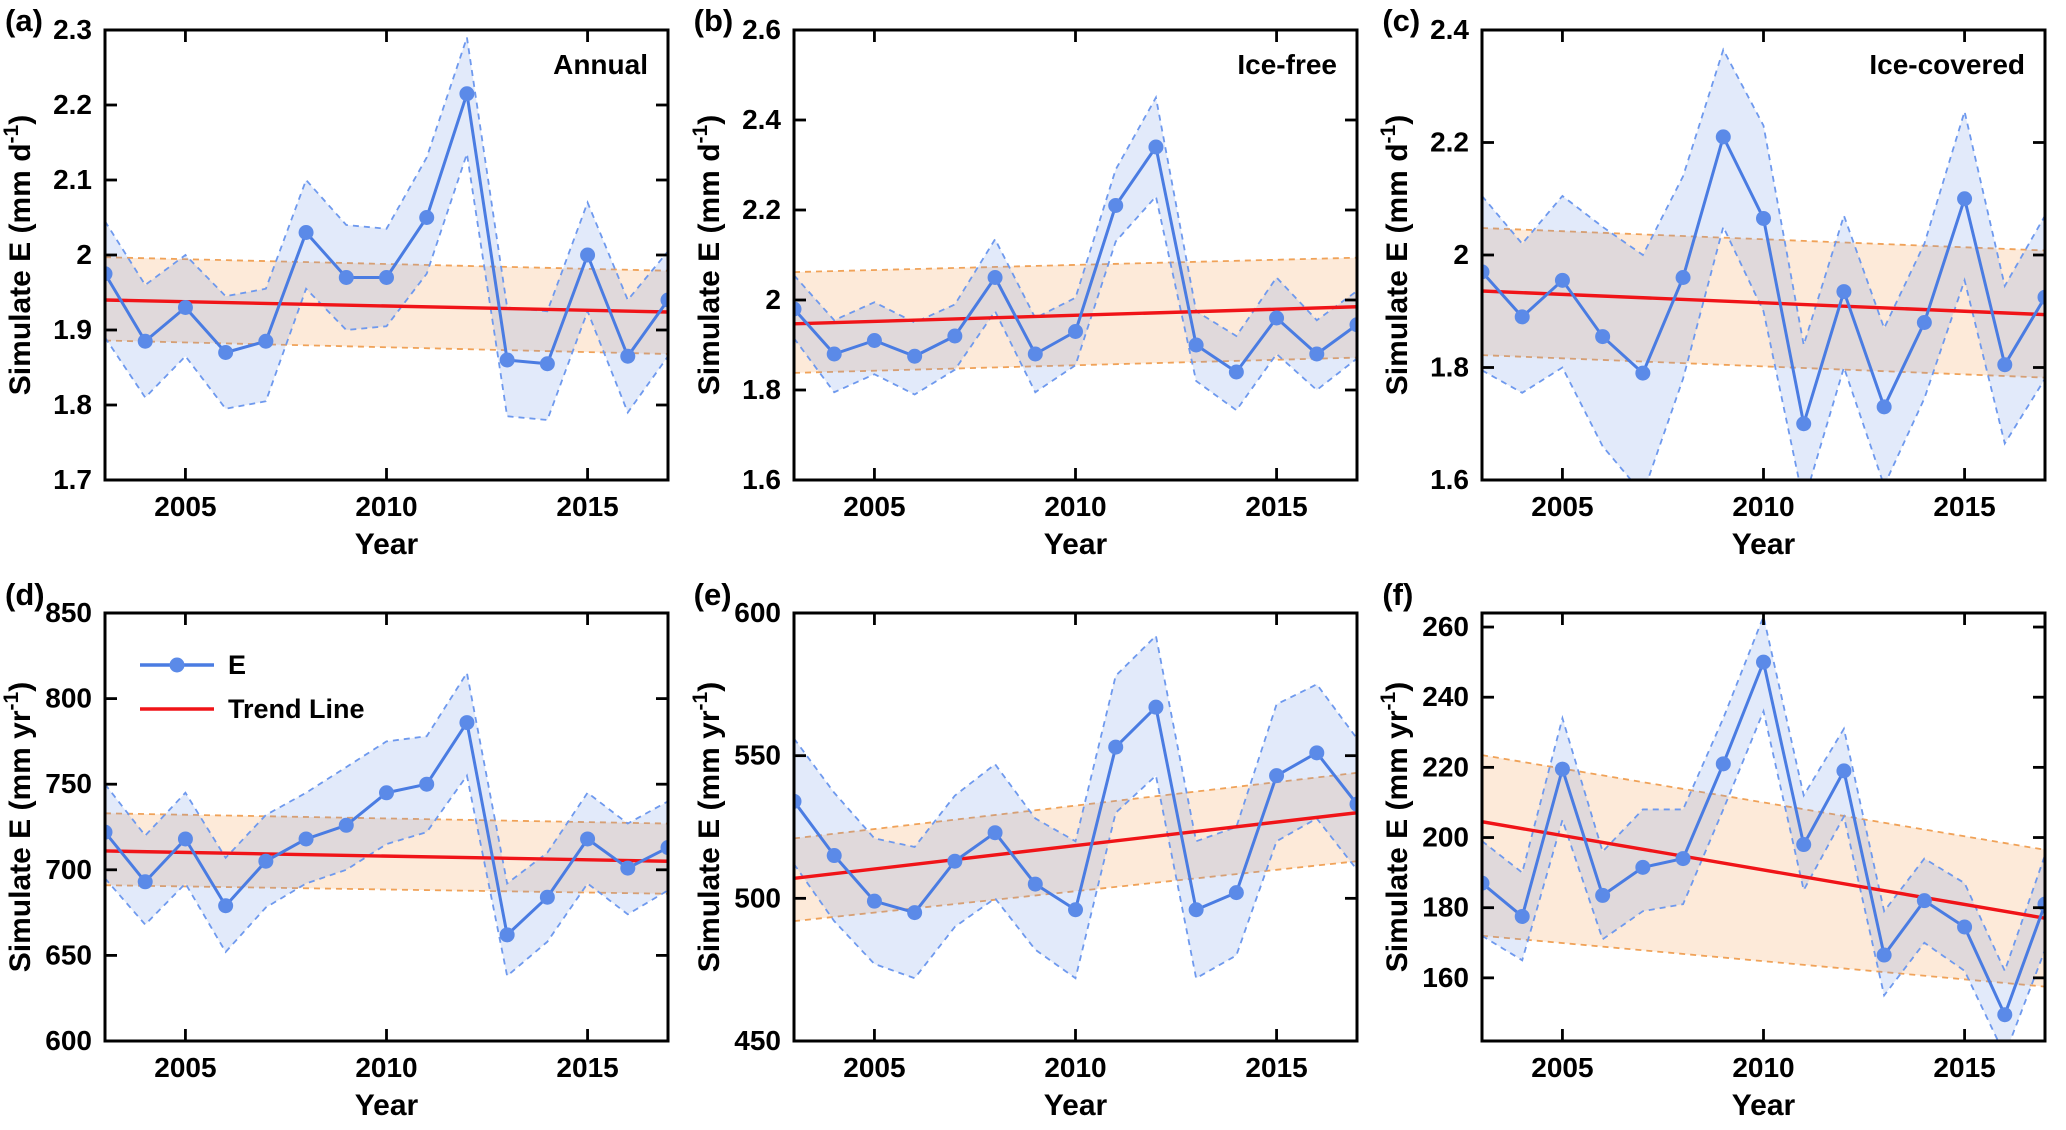 The width and height of the screenshot is (2066, 1130). Describe the element at coordinates (1449, 479) in the screenshot. I see `y-tick-label: 1.6` at that location.